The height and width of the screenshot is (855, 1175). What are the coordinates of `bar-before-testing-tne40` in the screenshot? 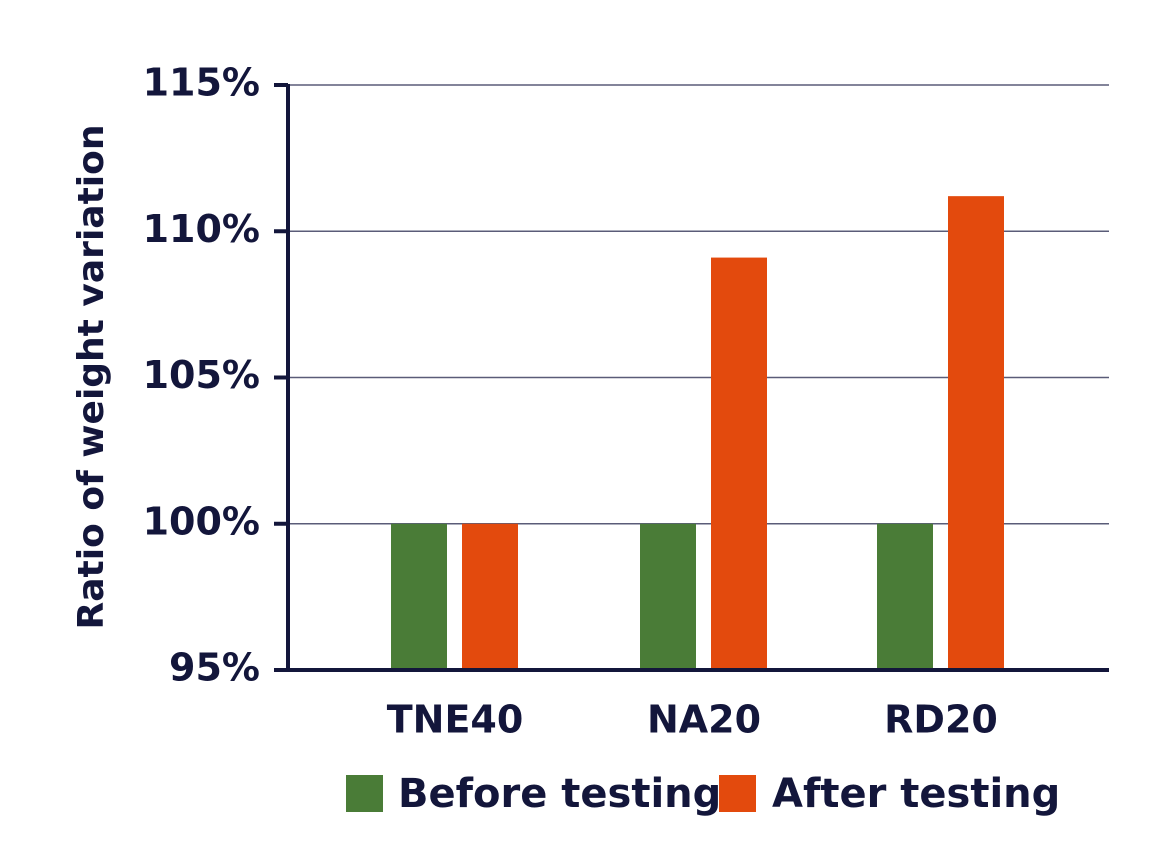 It's located at (419, 596).